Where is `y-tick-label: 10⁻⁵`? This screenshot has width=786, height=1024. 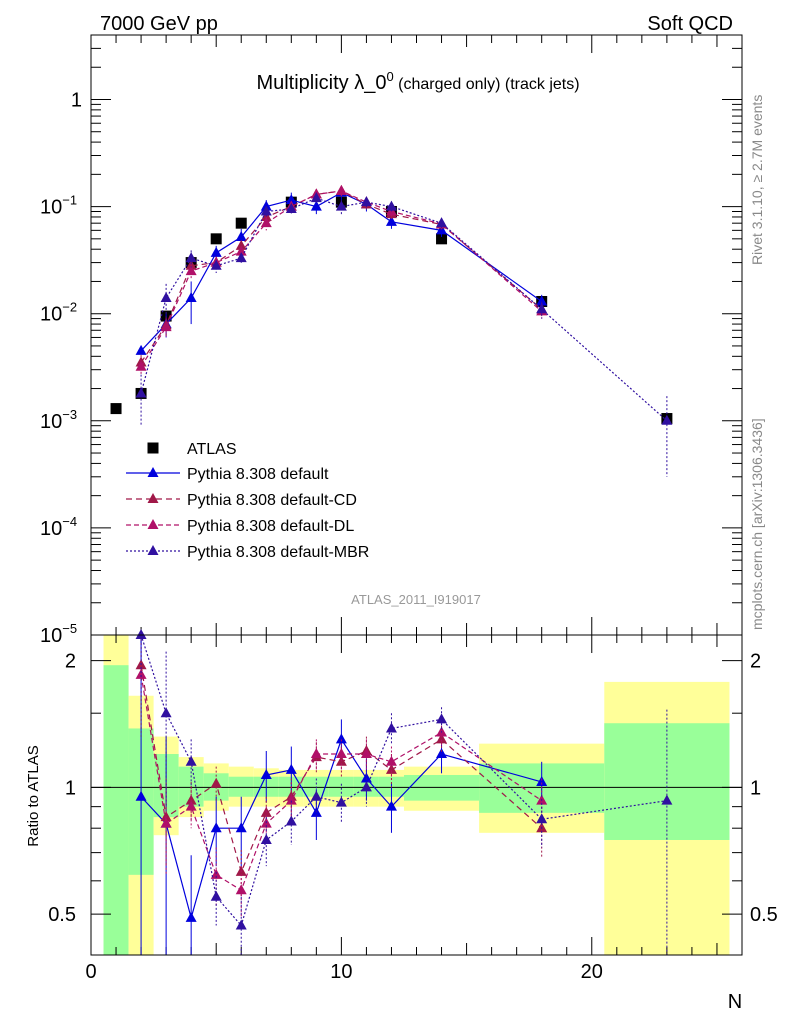
y-tick-label: 10⁻⁵ is located at coordinates (58, 634).